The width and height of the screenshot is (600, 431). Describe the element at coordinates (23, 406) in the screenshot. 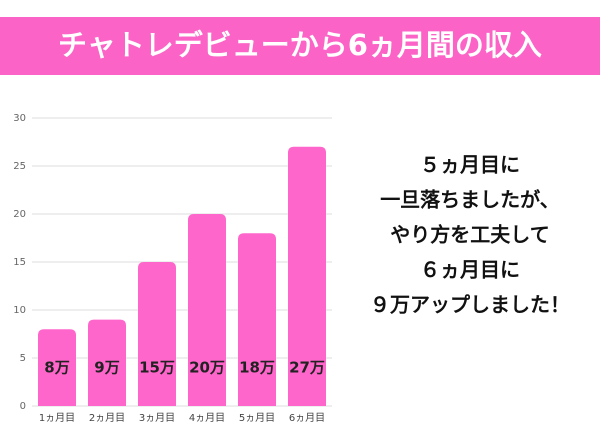

I see `y-tick-label: 0` at that location.